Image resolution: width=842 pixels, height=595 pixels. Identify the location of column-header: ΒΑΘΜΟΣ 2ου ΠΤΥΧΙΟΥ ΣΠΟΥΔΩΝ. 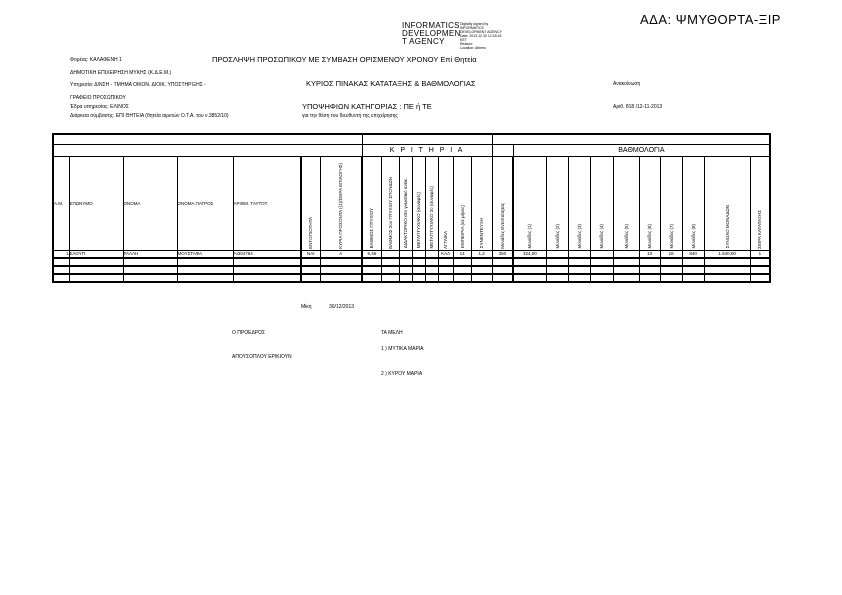
(390, 203).